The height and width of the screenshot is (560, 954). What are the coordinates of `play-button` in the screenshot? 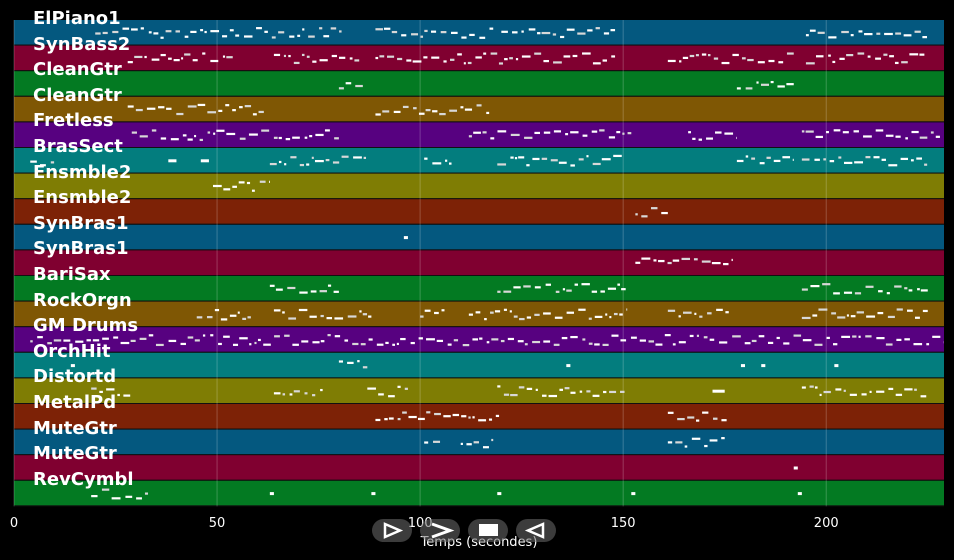 It's located at (392, 530).